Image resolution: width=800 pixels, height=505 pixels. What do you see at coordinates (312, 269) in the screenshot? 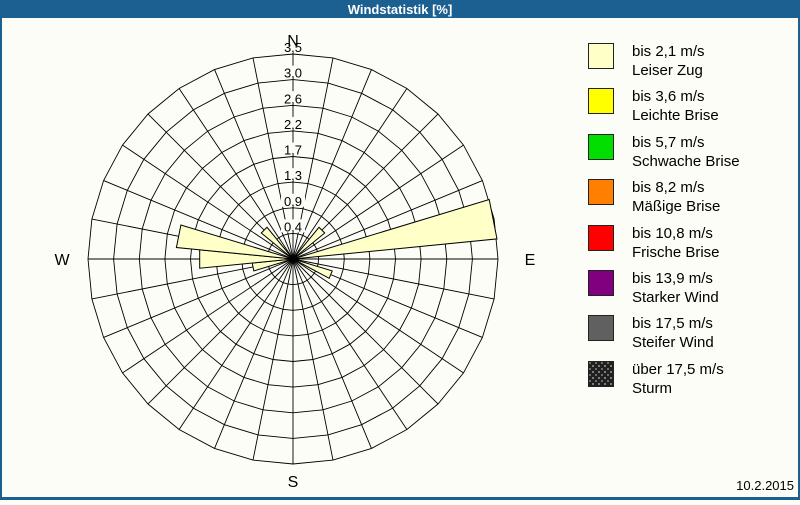
I see `wind-petal-ESE` at bounding box center [312, 269].